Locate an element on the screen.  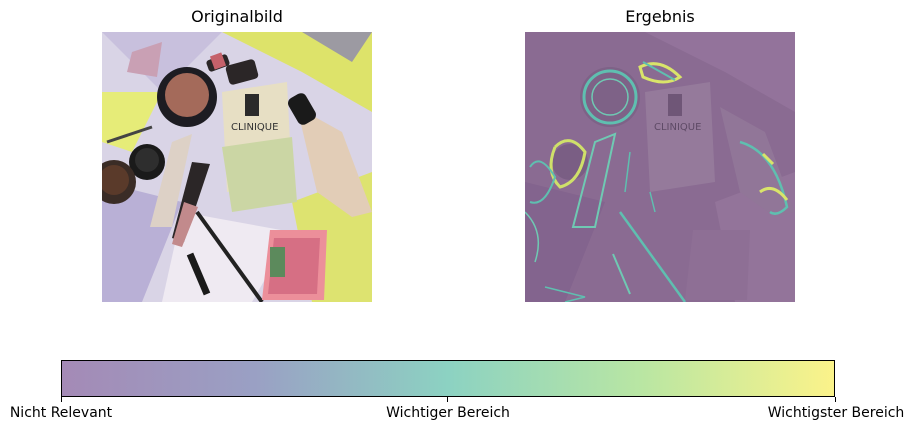
result-image-title: Ergebnis is located at coordinates (660, 16).